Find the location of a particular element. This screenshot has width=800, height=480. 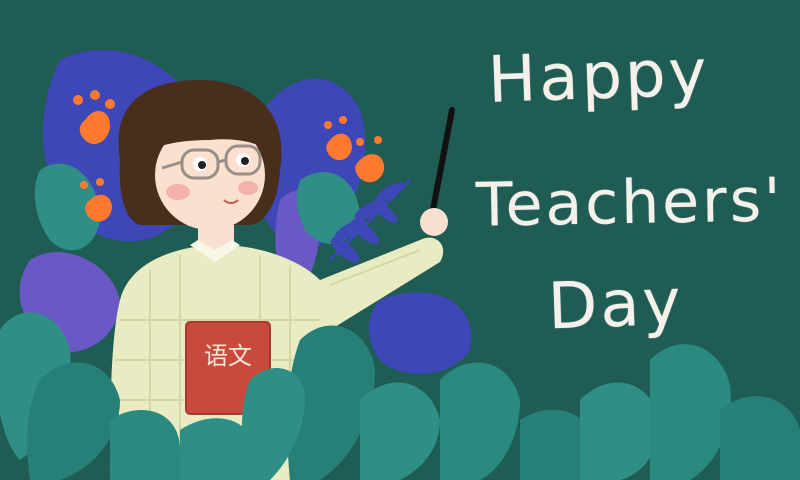

orange-flowers is located at coordinates (229, 156).